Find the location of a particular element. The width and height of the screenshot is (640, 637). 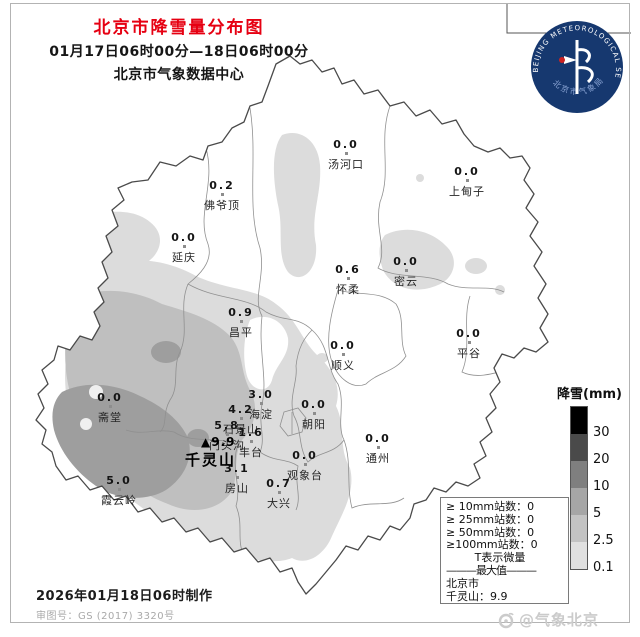

legend-tick-label: 20 is located at coordinates (601, 459).